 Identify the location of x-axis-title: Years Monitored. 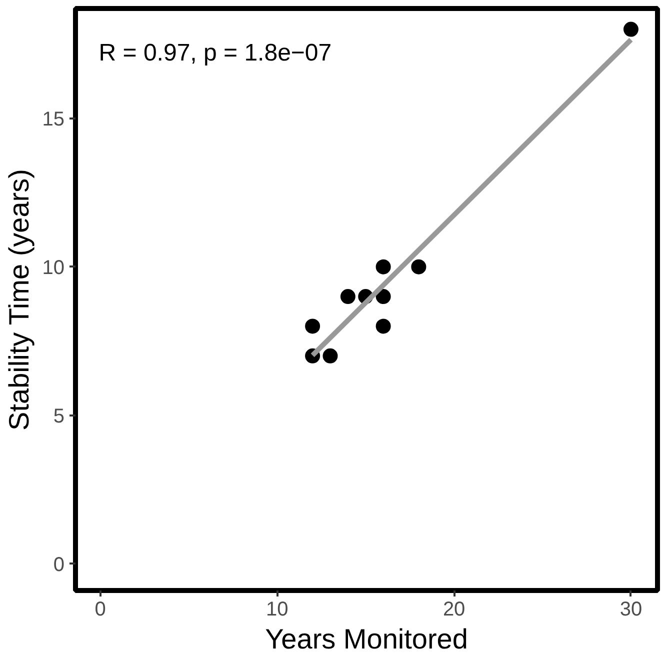
(366, 639).